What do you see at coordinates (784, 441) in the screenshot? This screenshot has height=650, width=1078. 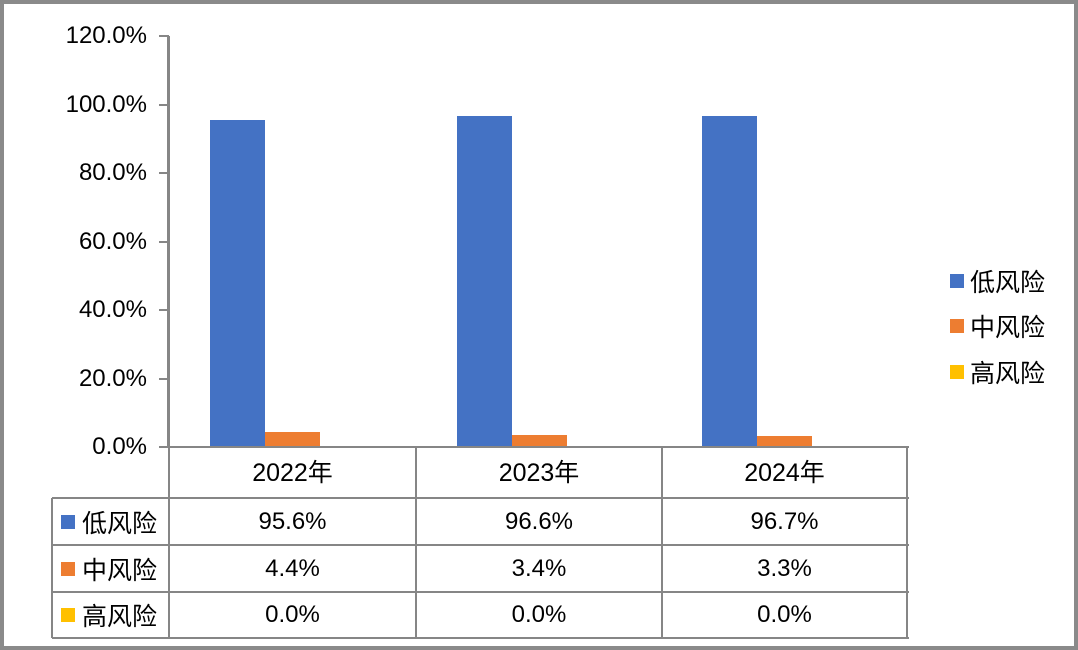 I see `bar-series1-cat2` at bounding box center [784, 441].